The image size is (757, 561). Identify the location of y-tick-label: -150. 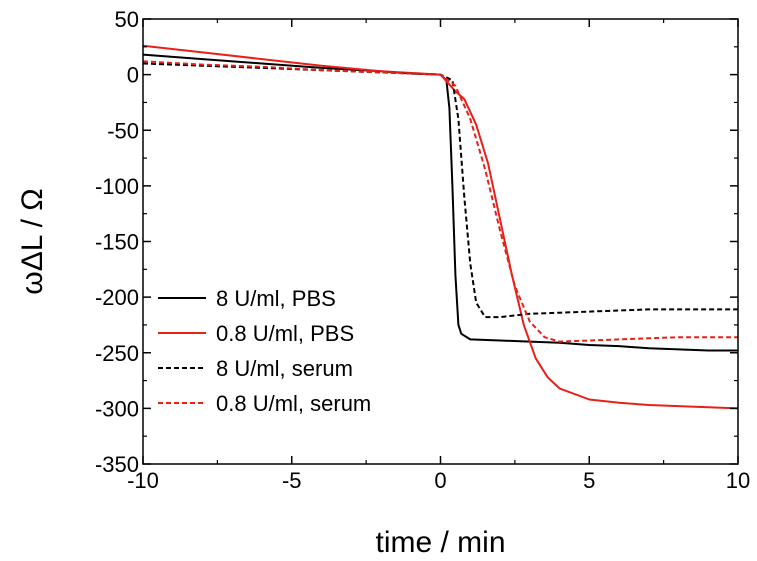
(117, 242).